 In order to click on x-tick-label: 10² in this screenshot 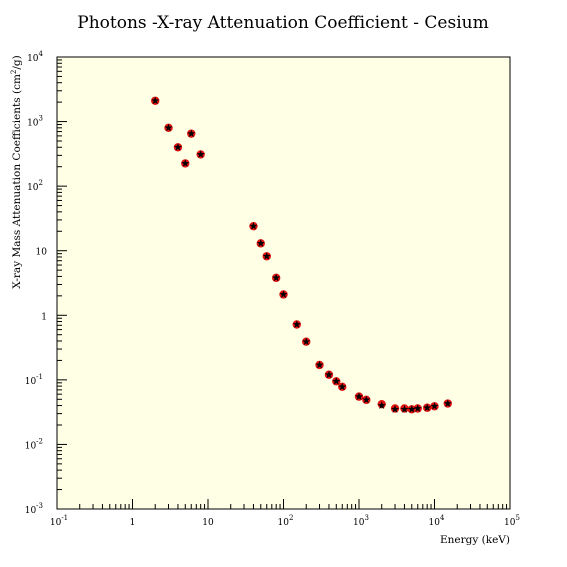, I will do `click(286, 521)`.